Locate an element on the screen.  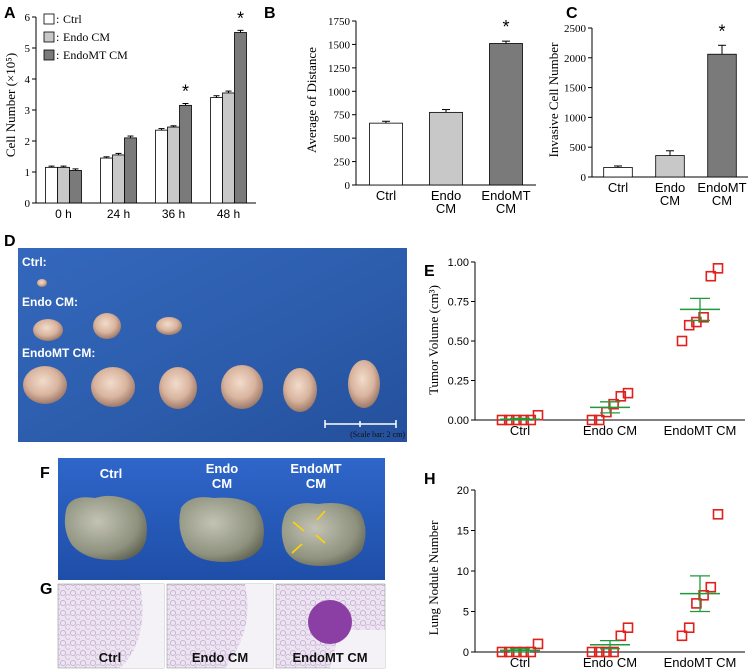
legend-label-endo: Endo CM is located at coordinates (86, 37).